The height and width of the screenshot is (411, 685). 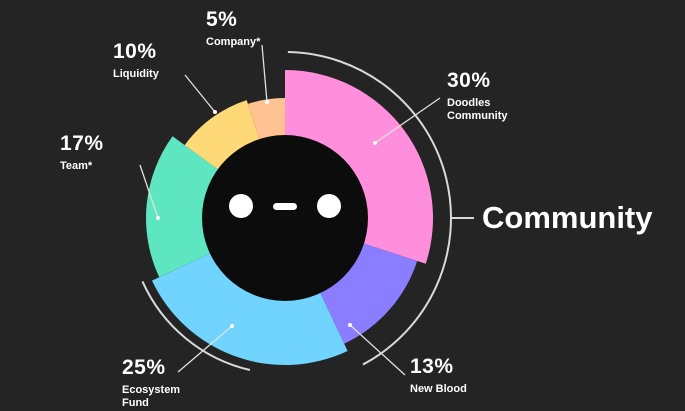 What do you see at coordinates (151, 396) in the screenshot?
I see `category-label: Ecosystem Fund` at bounding box center [151, 396].